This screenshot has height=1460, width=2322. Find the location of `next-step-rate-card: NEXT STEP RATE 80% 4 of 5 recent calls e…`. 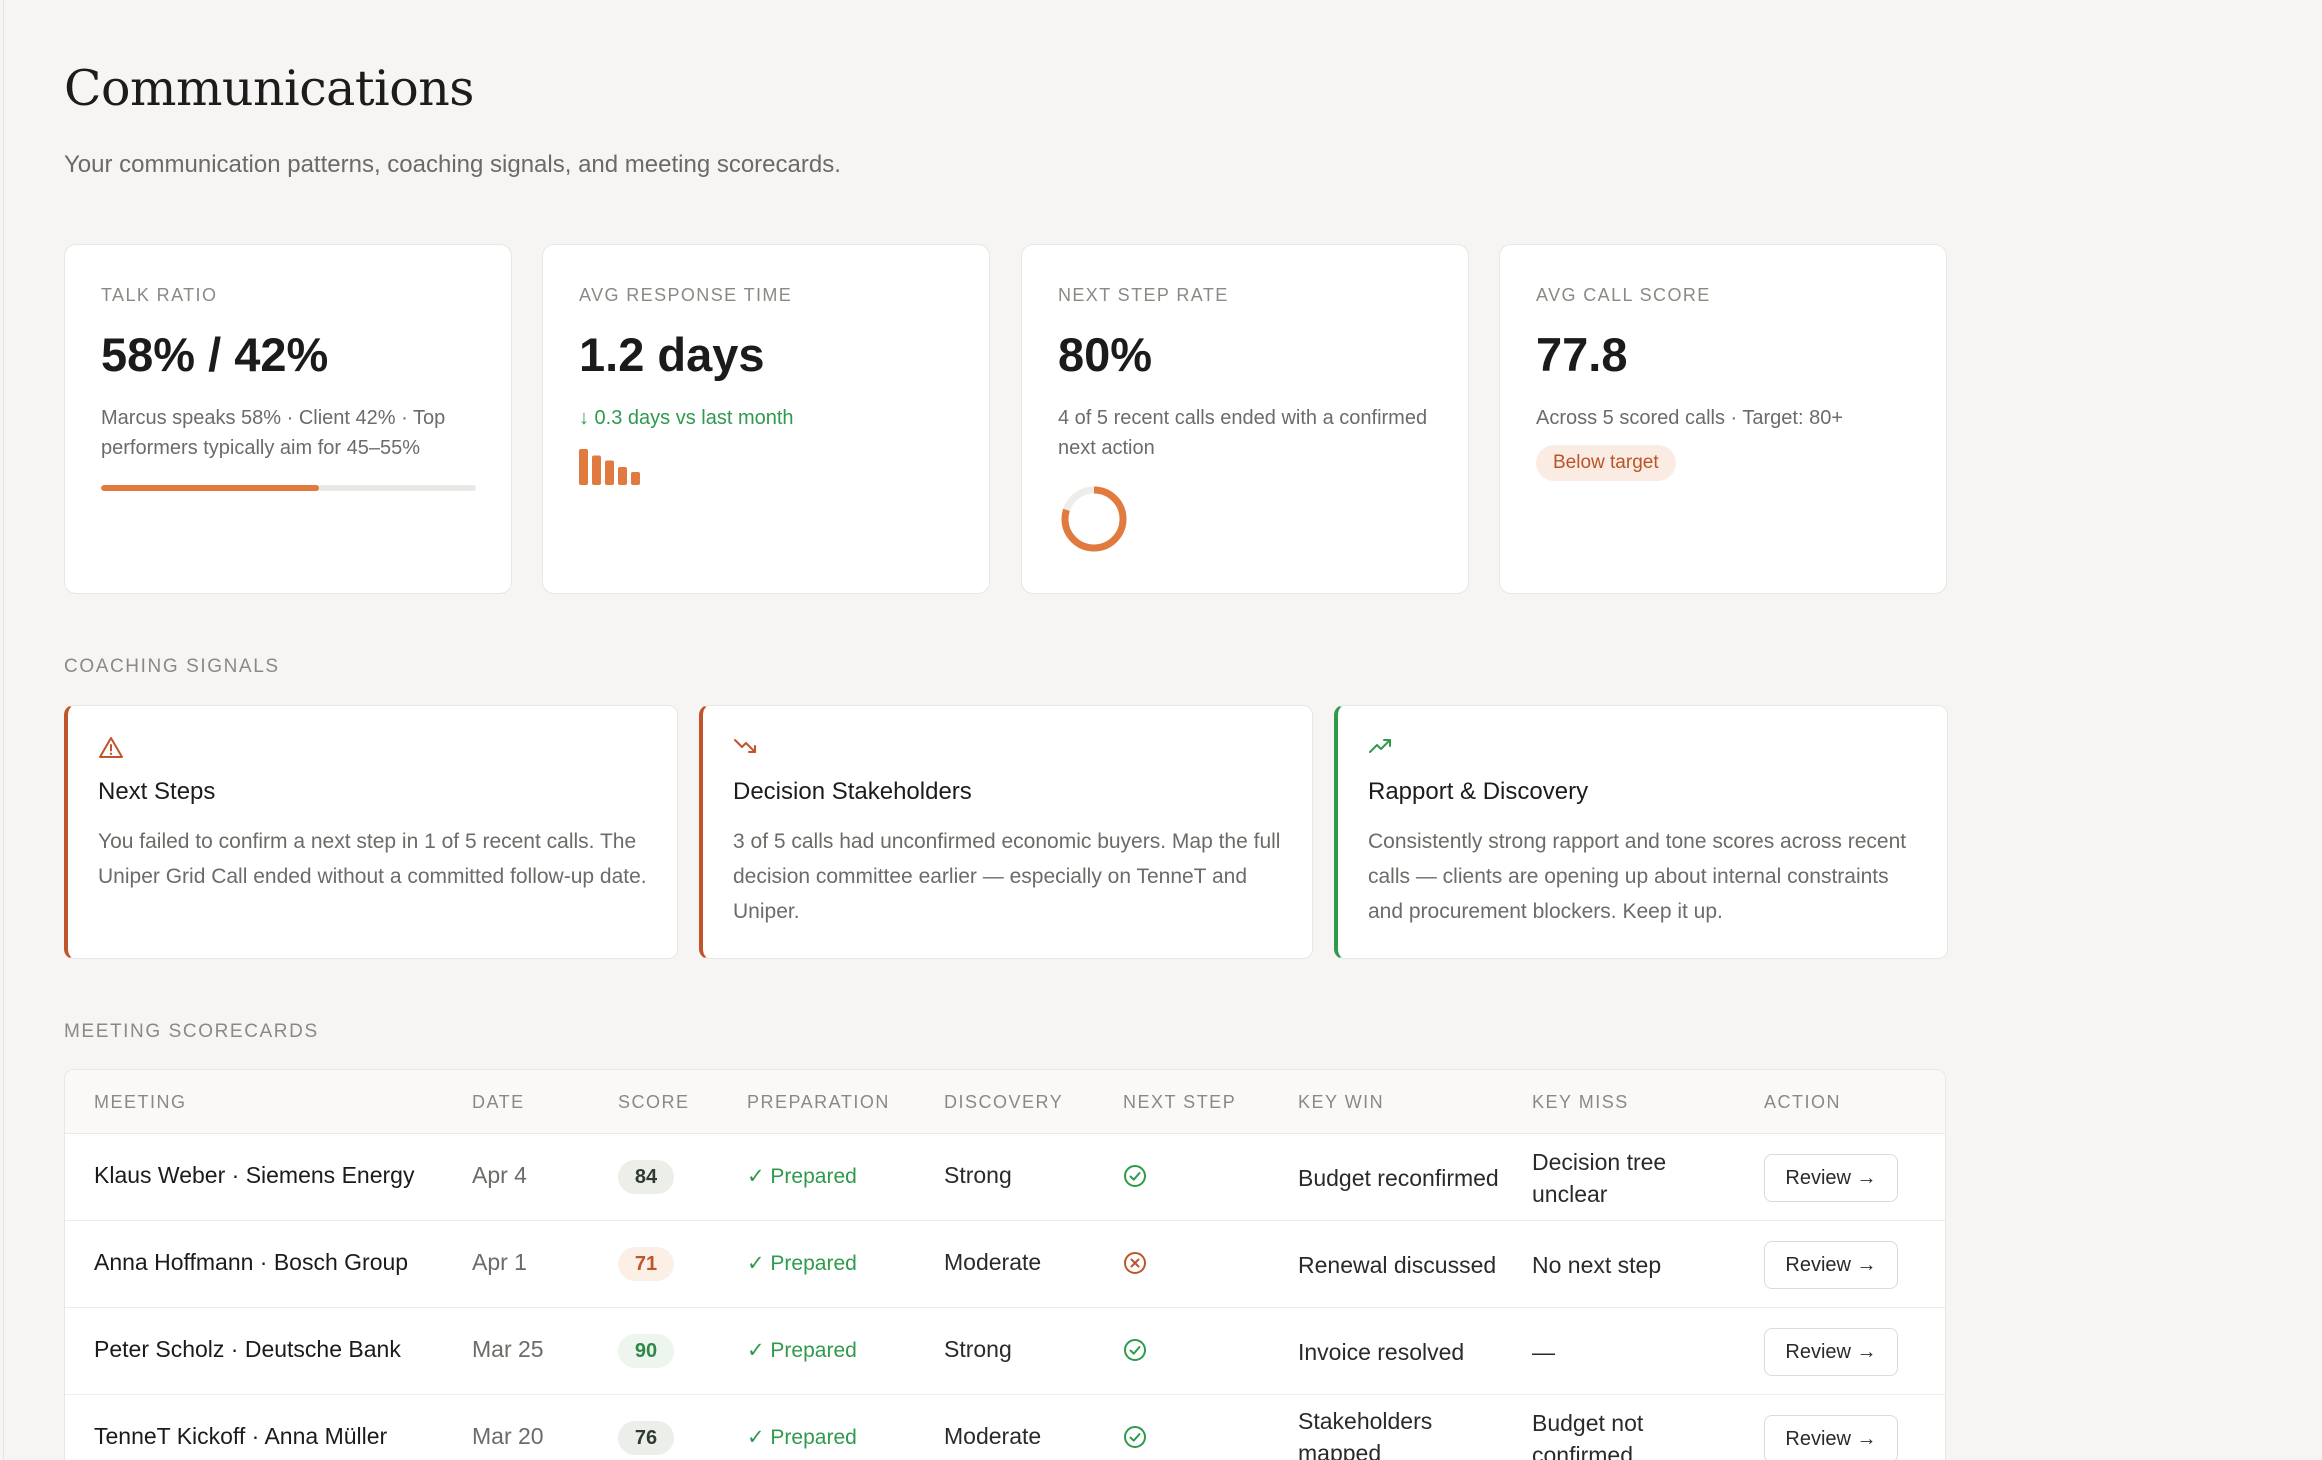

next-step-rate-card: NEXT STEP RATE 80% 4 of 5 recent calls e… is located at coordinates (1245, 419).